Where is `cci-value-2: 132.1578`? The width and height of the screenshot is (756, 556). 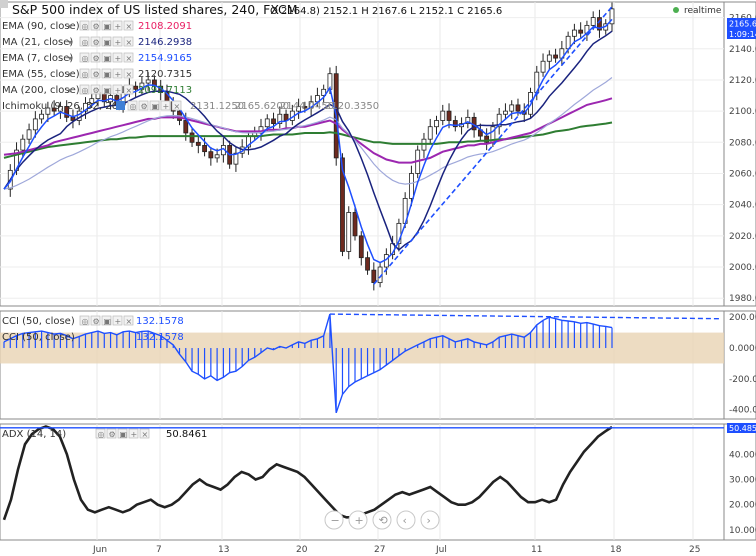
cci-value-2: 132.1578 is located at coordinates (160, 337).